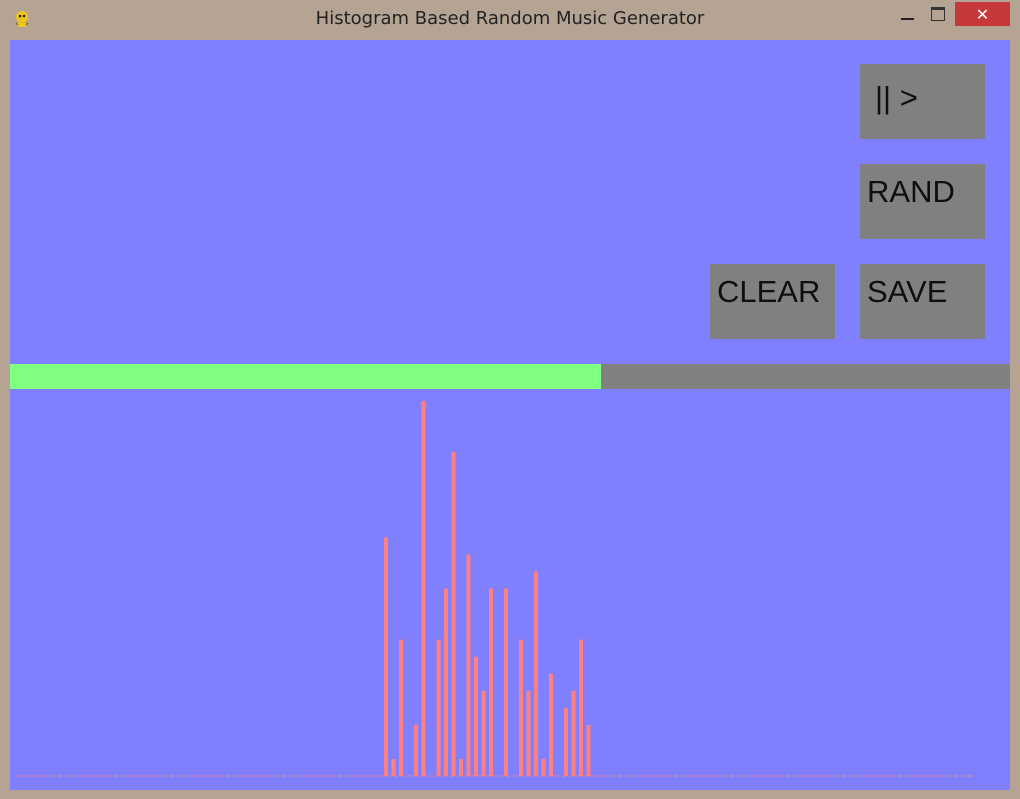 Image resolution: width=1020 pixels, height=799 pixels. I want to click on pygame-snake-icon, so click(22, 19).